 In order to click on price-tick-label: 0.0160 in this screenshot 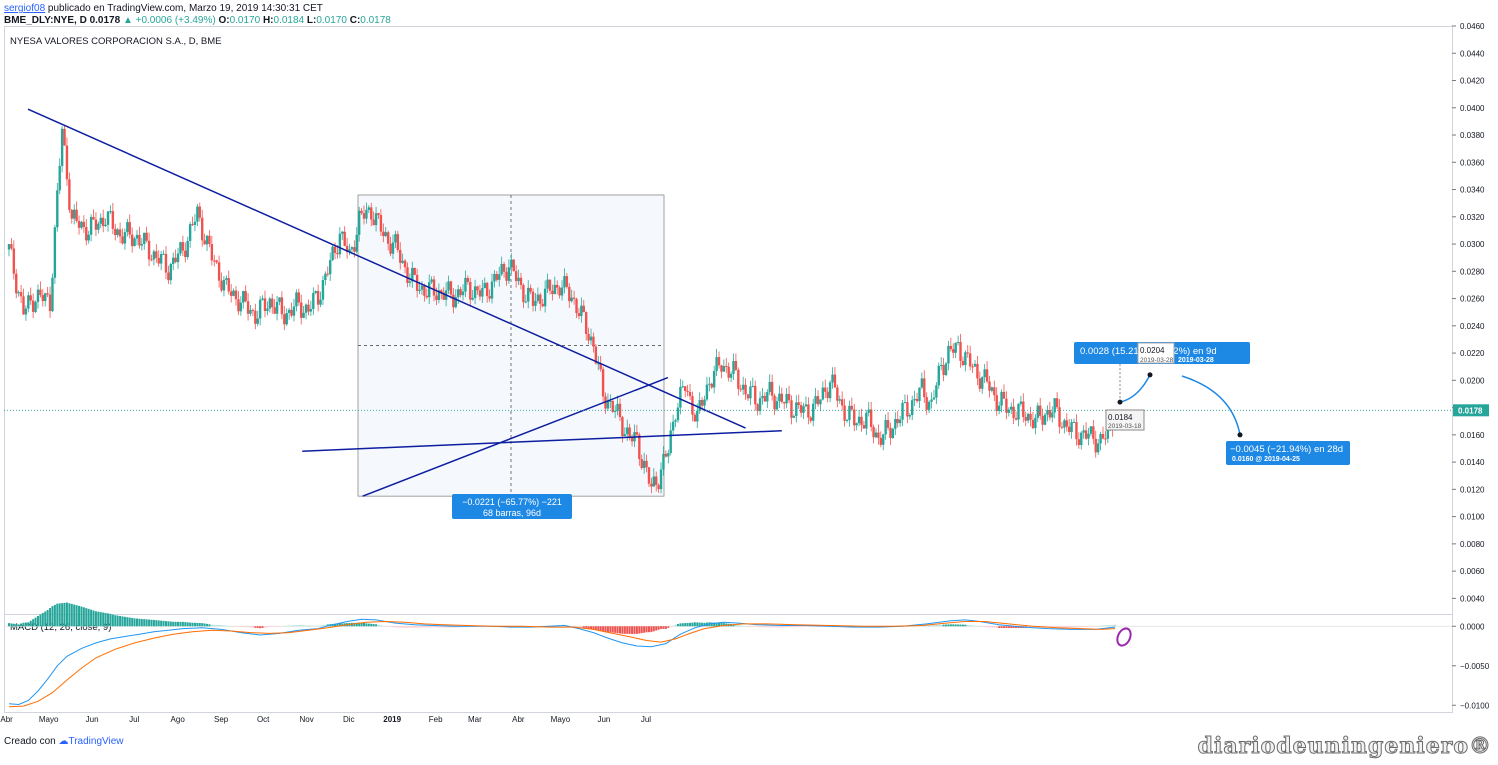, I will do `click(1472, 435)`.